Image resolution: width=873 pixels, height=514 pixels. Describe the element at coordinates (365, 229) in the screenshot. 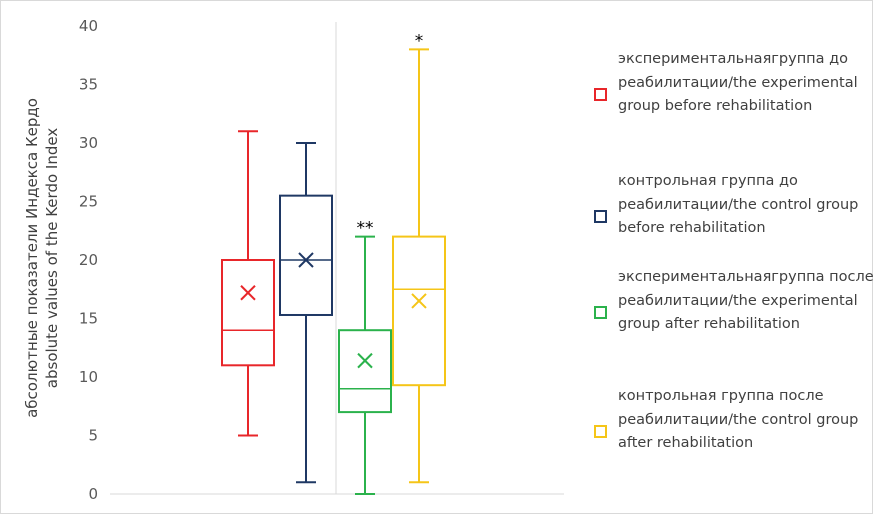

I see `significance-marker: **` at that location.